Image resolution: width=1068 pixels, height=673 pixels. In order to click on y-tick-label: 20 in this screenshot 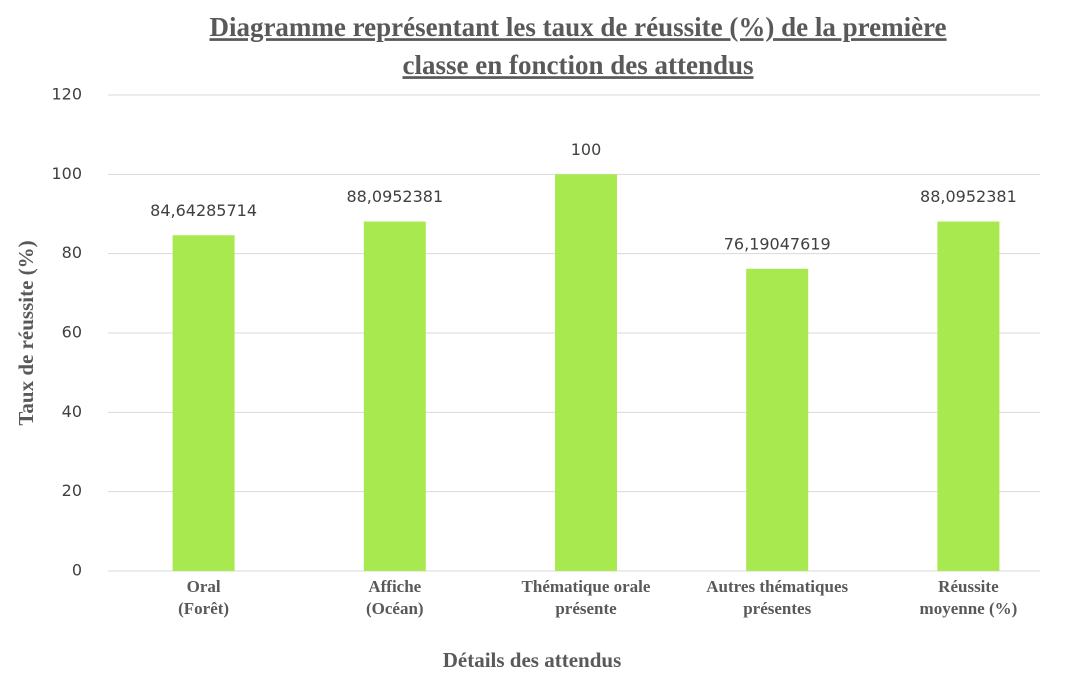, I will do `click(72, 490)`.